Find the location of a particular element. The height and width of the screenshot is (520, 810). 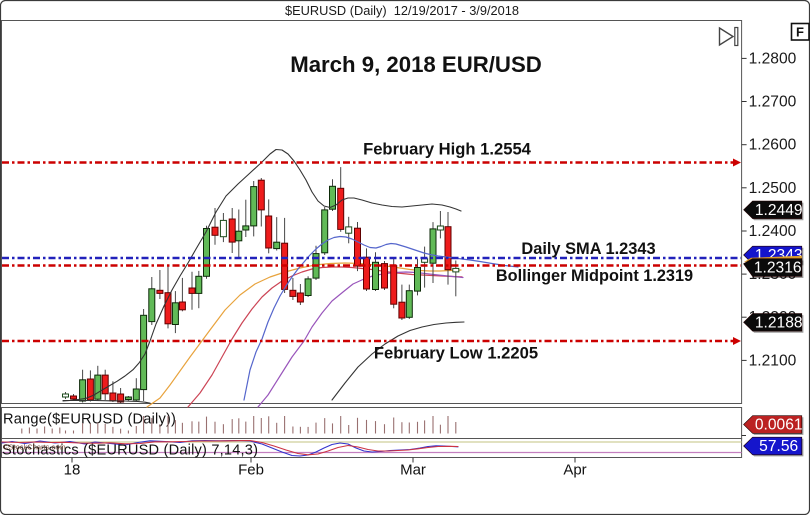

svg-text: Bollinger Midpoint 1.2319 is located at coordinates (594, 276).